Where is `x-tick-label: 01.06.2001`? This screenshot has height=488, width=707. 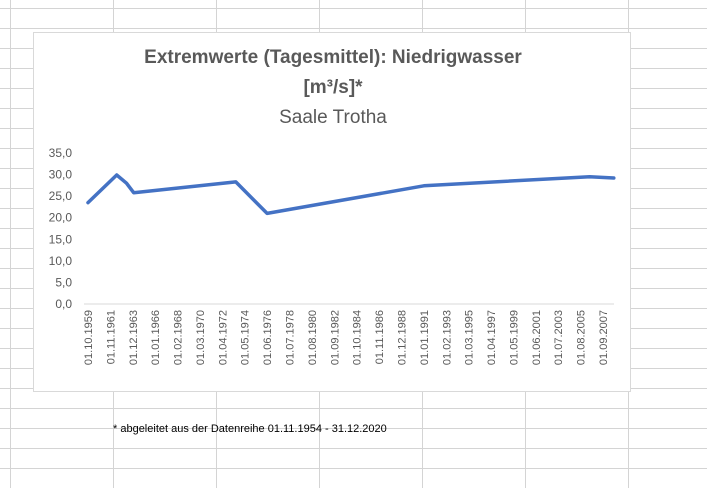
x-tick-label: 01.06.2001 is located at coordinates (537, 337).